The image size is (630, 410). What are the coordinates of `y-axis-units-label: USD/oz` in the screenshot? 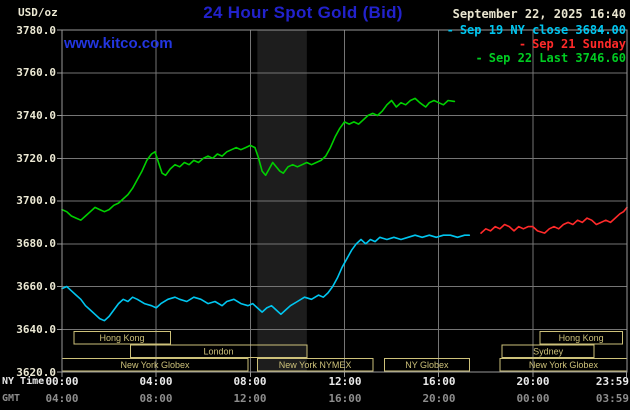 It's located at (38, 12).